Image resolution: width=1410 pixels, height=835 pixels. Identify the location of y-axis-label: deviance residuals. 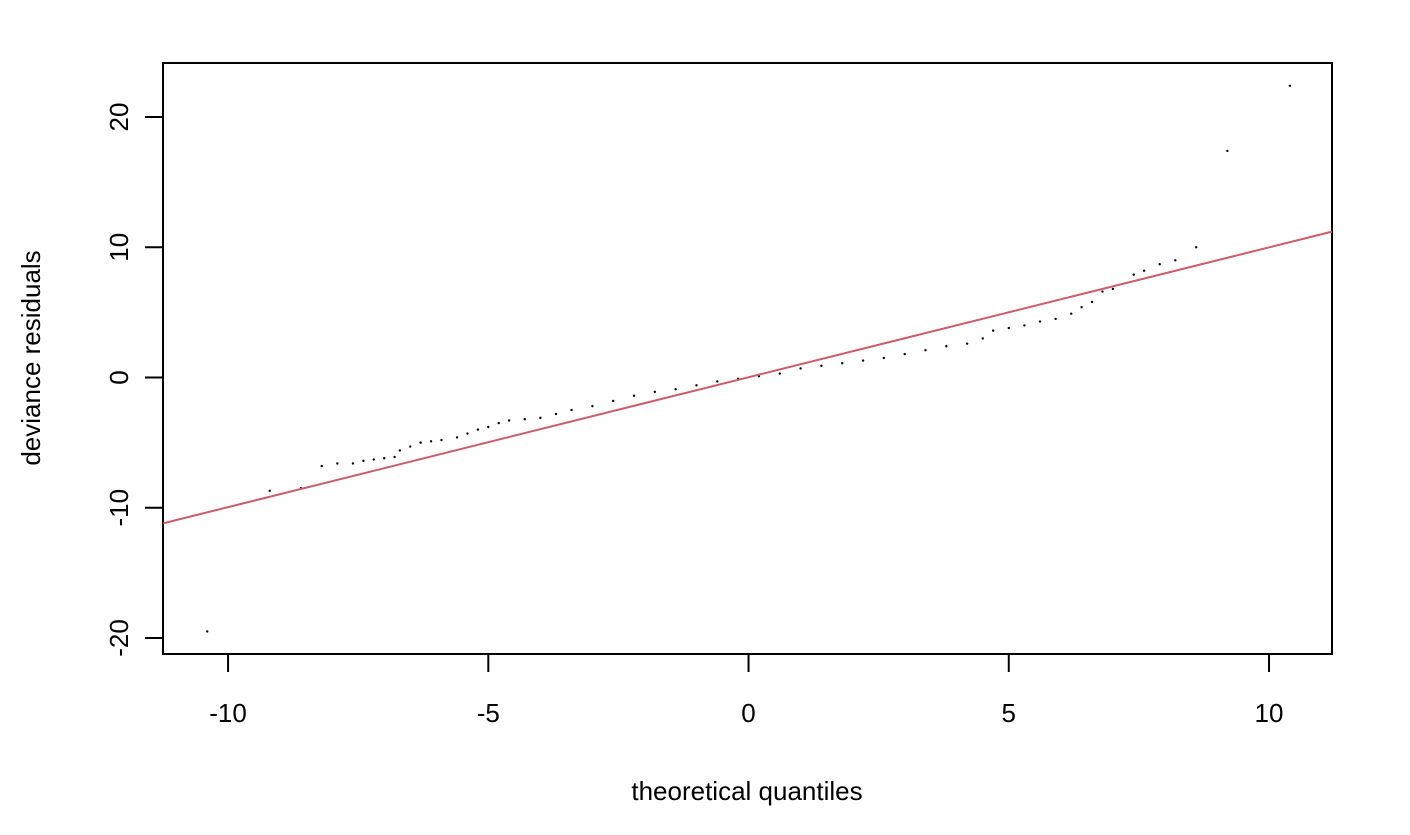
(31, 357).